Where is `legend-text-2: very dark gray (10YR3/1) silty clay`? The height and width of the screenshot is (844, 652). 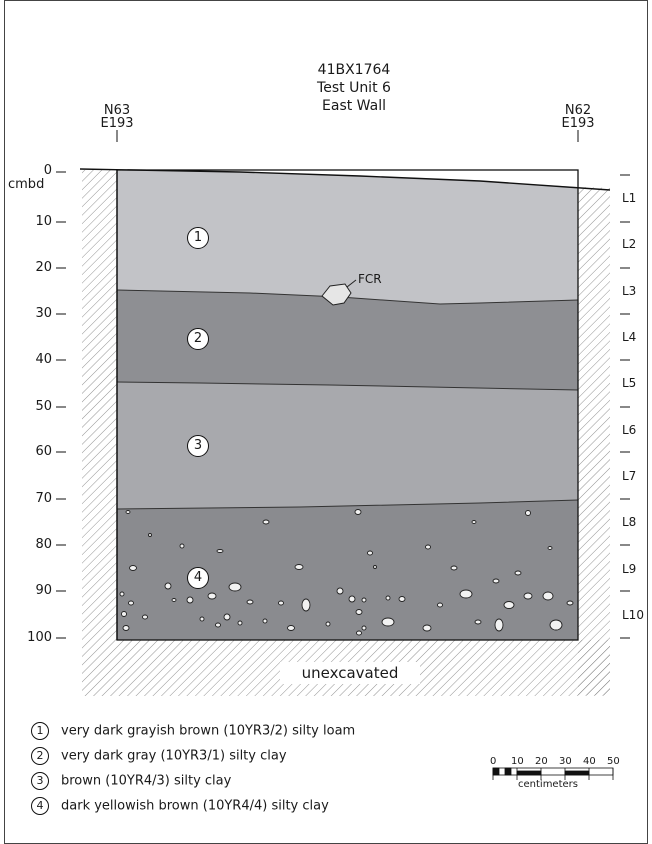
legend-text-2: very dark gray (10YR3/1) silty clay is located at coordinates (174, 756).